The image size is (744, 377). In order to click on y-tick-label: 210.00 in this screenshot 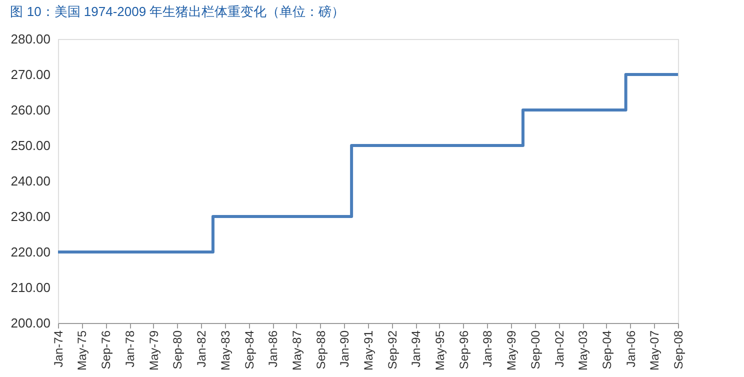, I will do `click(30, 287)`.